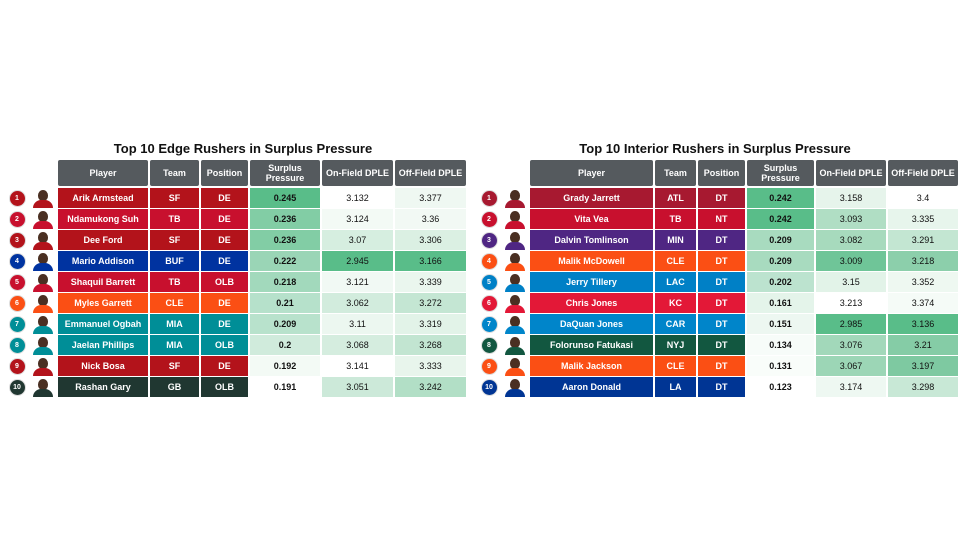 This screenshot has height=540, width=960. I want to click on table-row: 5 Shaquil Barrett TB OLB 0.218 3.121 3.339, so click(243, 282).